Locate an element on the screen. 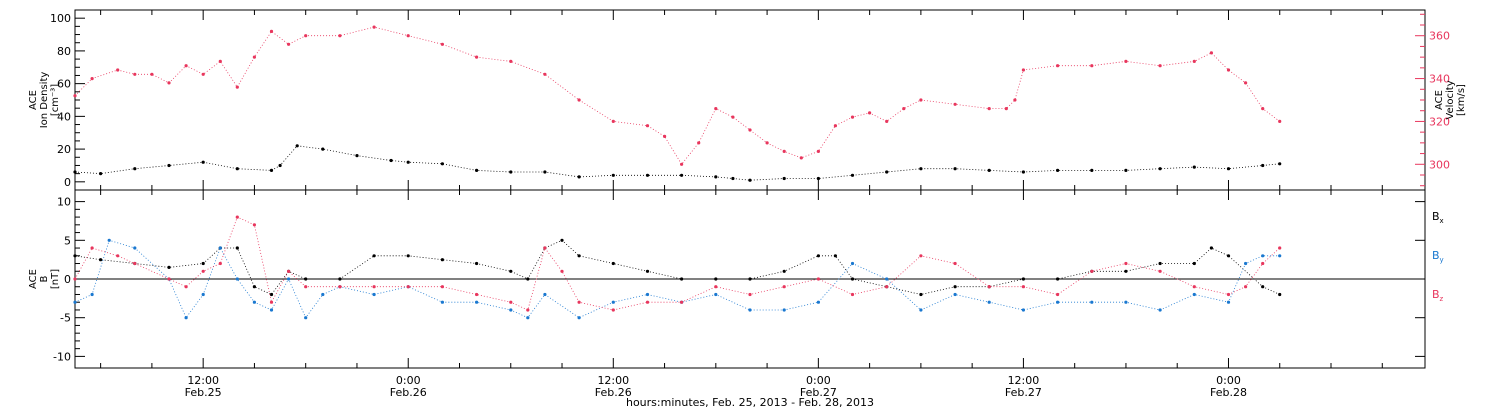 Image resolution: width=1500 pixels, height=410 pixels. legend-bx-name: B is located at coordinates (1436, 216).